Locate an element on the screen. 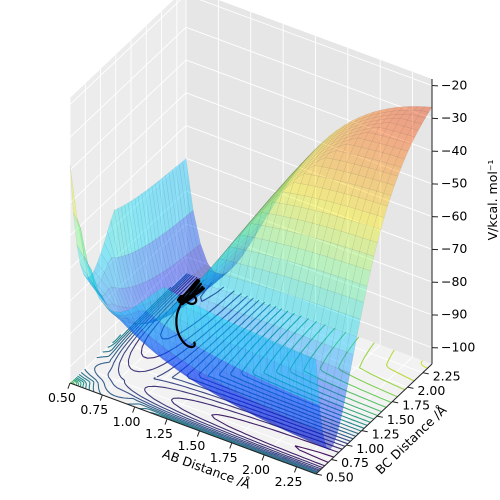 The height and width of the screenshot is (500, 500). y-axis-line is located at coordinates (374, 419).